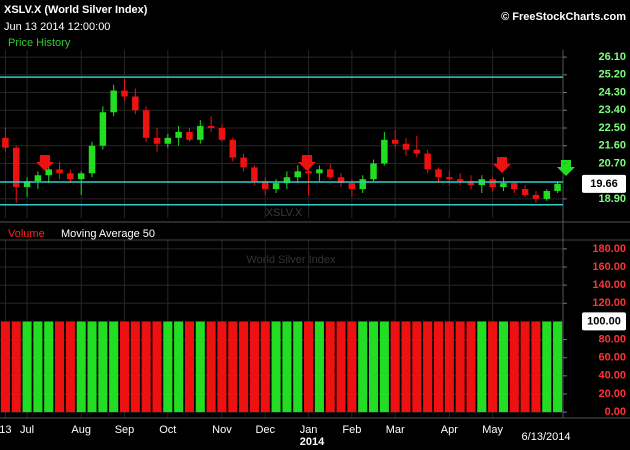  I want to click on last-price: 19.66, so click(604, 184).